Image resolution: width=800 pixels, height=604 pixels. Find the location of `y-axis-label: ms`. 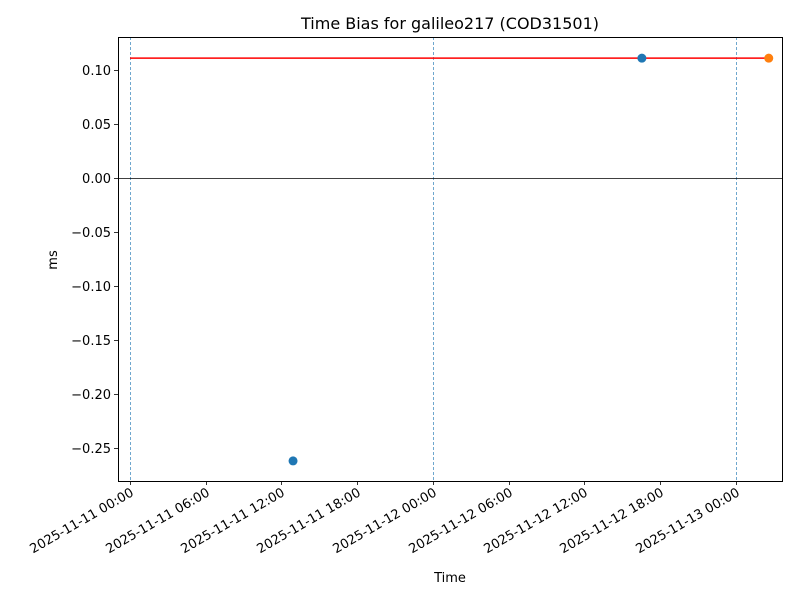

y-axis-label: ms is located at coordinates (53, 260).